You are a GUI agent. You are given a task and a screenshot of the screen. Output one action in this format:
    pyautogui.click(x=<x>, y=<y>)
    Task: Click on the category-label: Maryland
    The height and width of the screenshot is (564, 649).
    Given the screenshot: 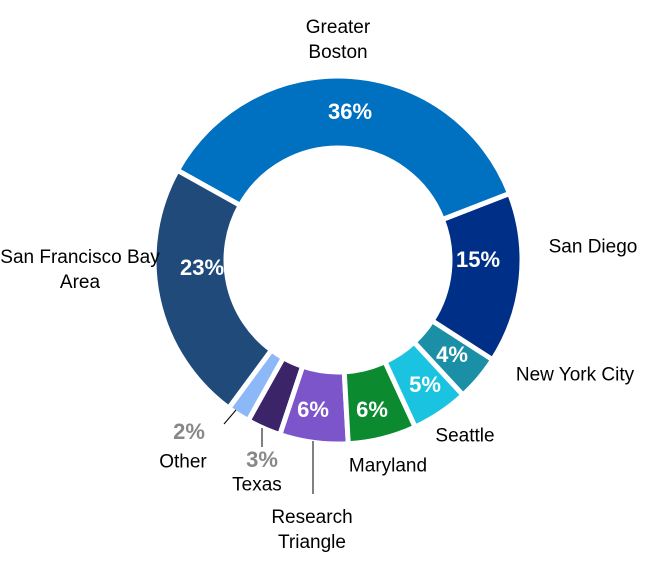 What is the action you would take?
    pyautogui.click(x=388, y=466)
    